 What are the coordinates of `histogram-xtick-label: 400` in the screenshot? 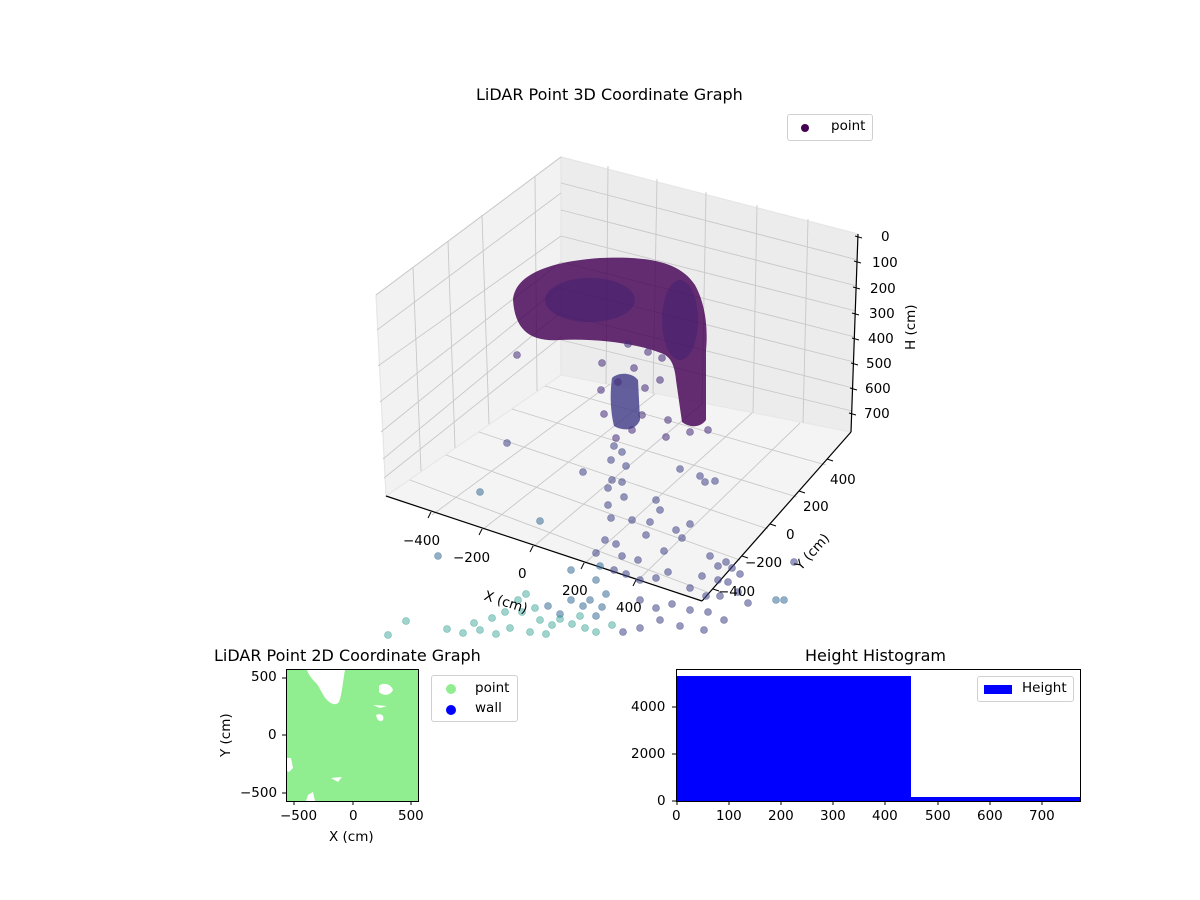 It's located at (885, 816).